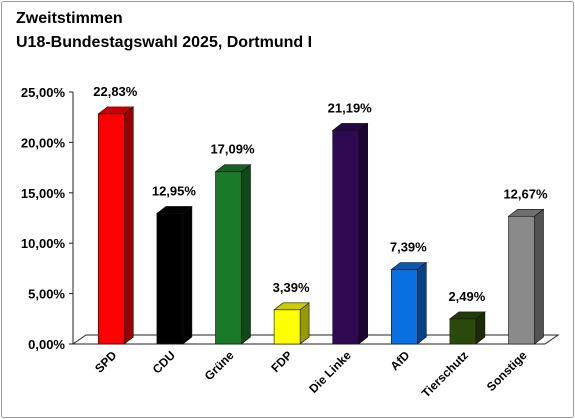 The height and width of the screenshot is (419, 575). I want to click on bar-grüne, so click(233, 254).